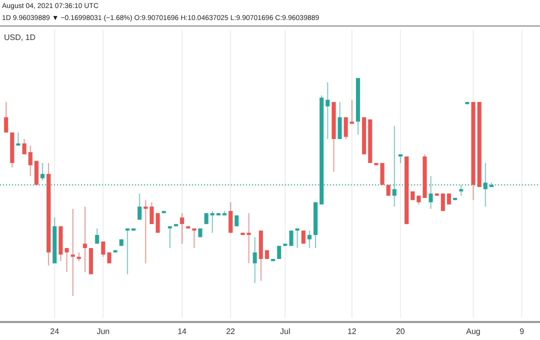  What do you see at coordinates (522, 331) in the screenshot?
I see `x-tick-label: 9` at bounding box center [522, 331].